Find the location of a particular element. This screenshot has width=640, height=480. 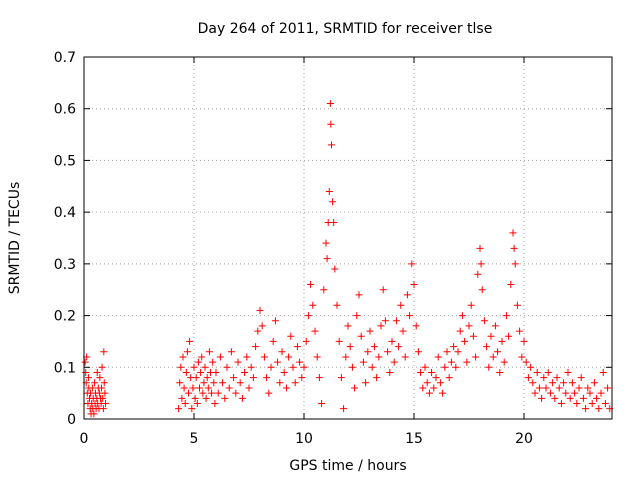

y-tick-label: 0 is located at coordinates (71, 420).